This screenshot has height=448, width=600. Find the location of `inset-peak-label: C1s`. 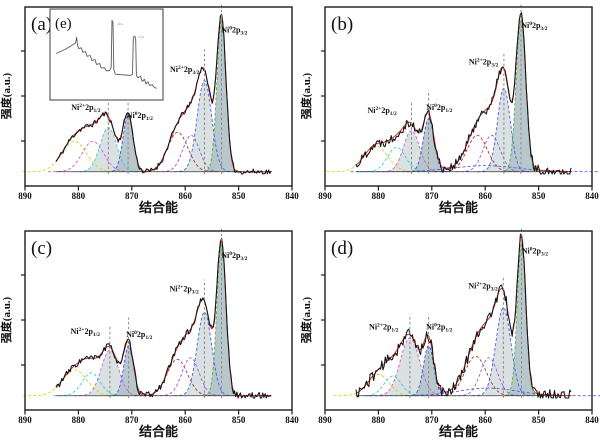

inset-peak-label: C1s is located at coordinates (142, 37).